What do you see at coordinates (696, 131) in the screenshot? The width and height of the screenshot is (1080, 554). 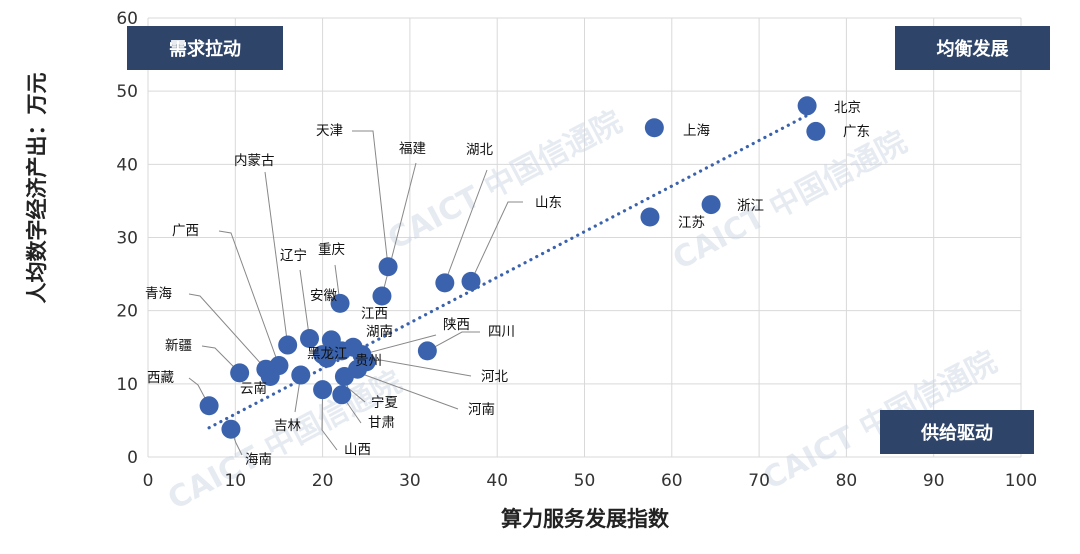 I see `point-label: 上海` at bounding box center [696, 131].